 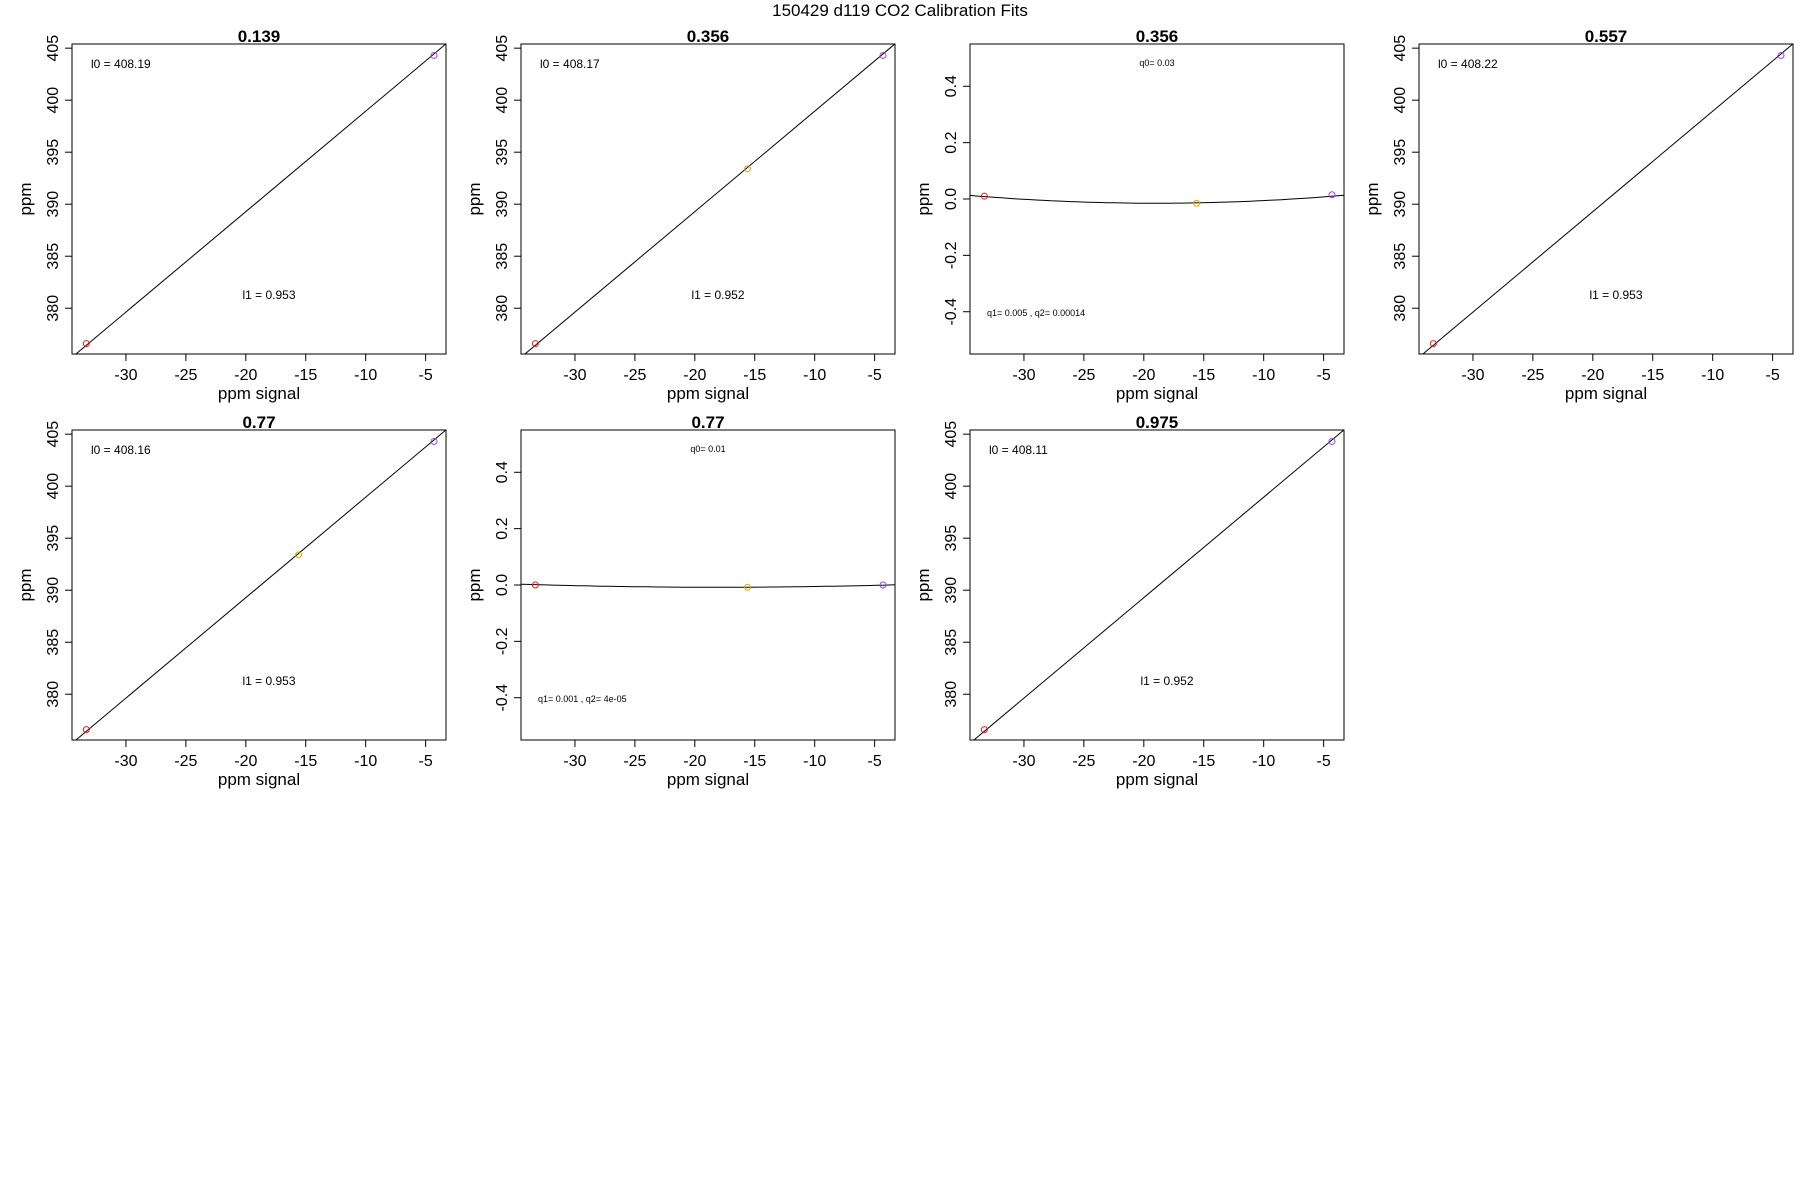 I want to click on fit-coefficient-annotation: q0= 0.03, so click(x=1156, y=63).